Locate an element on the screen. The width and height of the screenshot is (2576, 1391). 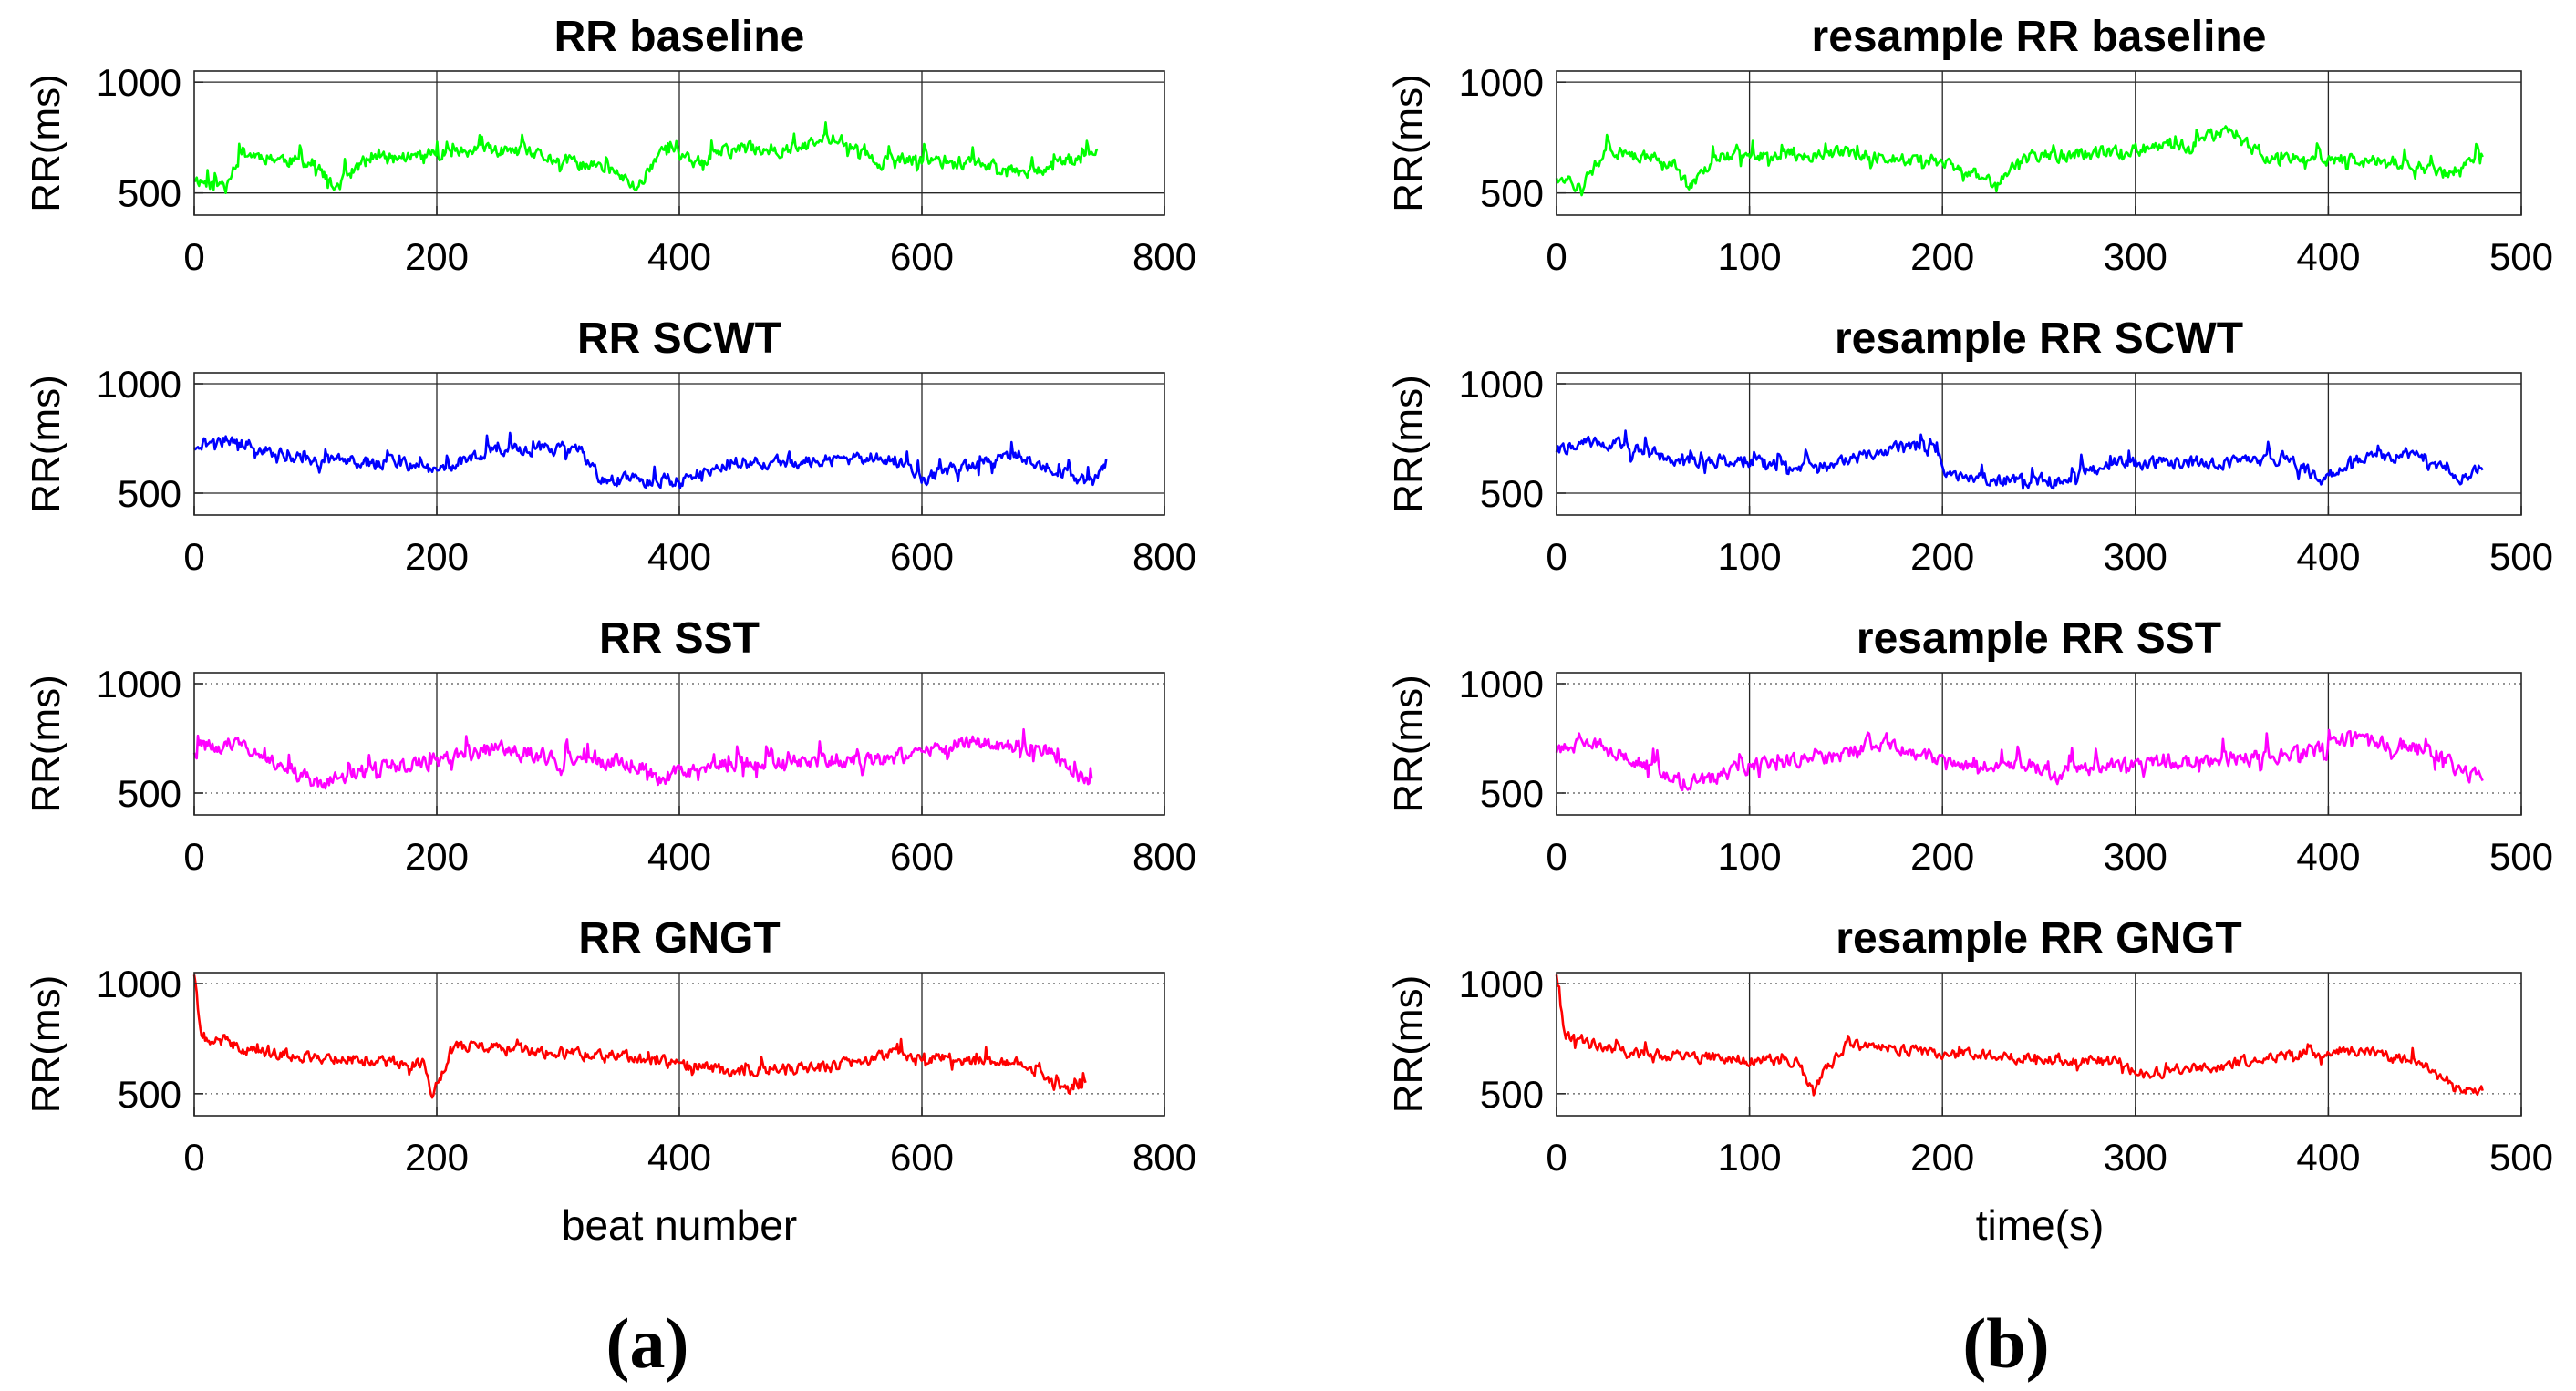
subplot-7: 0 200 400 600 800 500 1000 RR GNGT RR(ms) is located at coordinates (610, 1047).